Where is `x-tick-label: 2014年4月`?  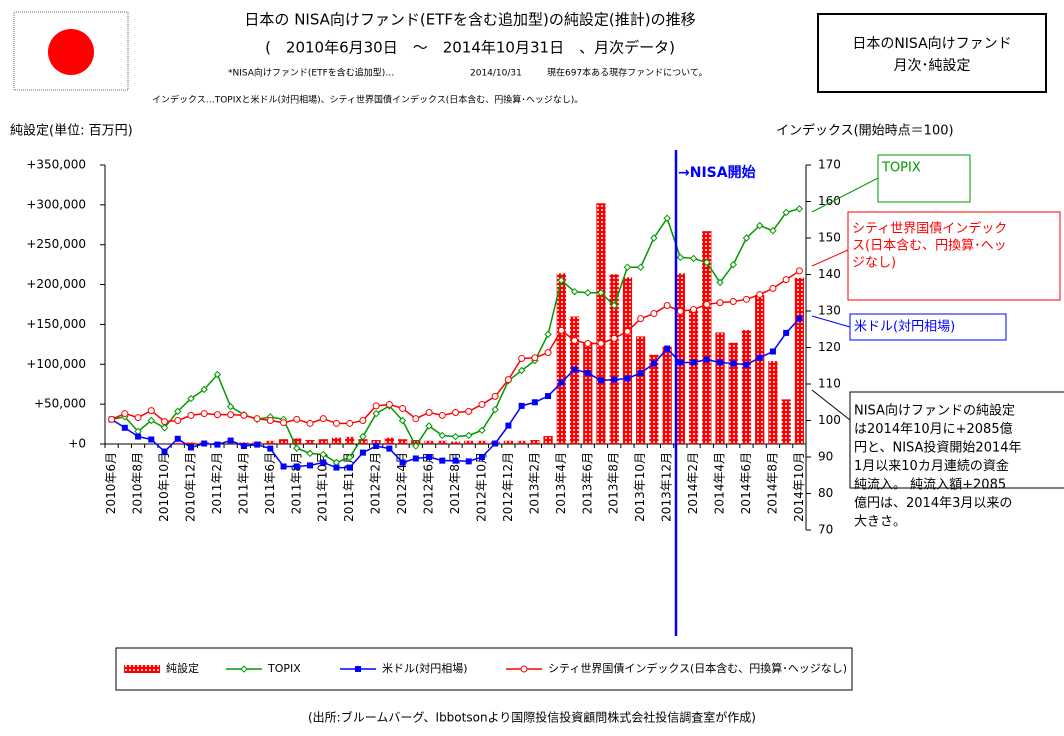
x-tick-label: 2014年4月 is located at coordinates (720, 483).